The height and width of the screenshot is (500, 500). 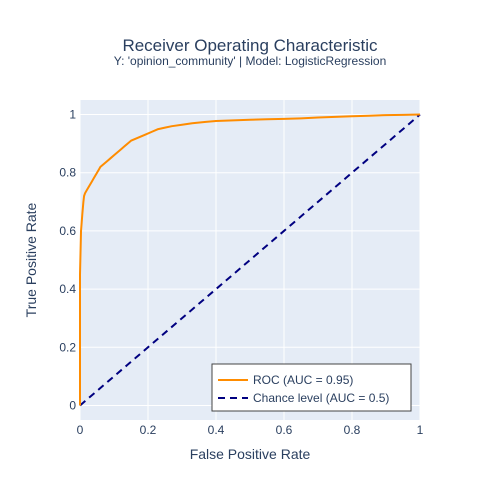 What do you see at coordinates (303, 380) in the screenshot?
I see `legend-label-roc: ROC (AUC = 0.95)` at bounding box center [303, 380].